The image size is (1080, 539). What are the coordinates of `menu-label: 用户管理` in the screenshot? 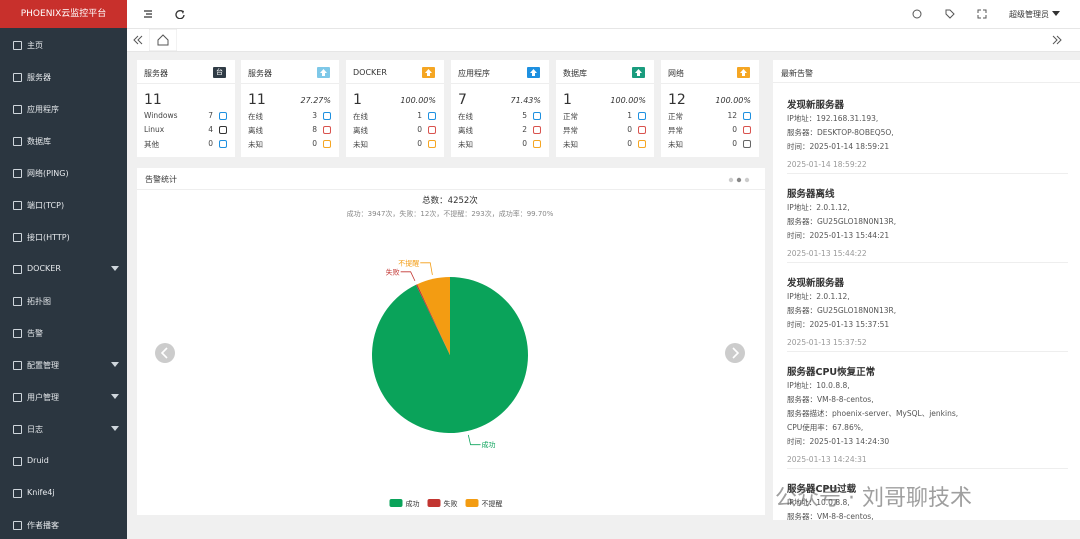 It's located at (43, 397).